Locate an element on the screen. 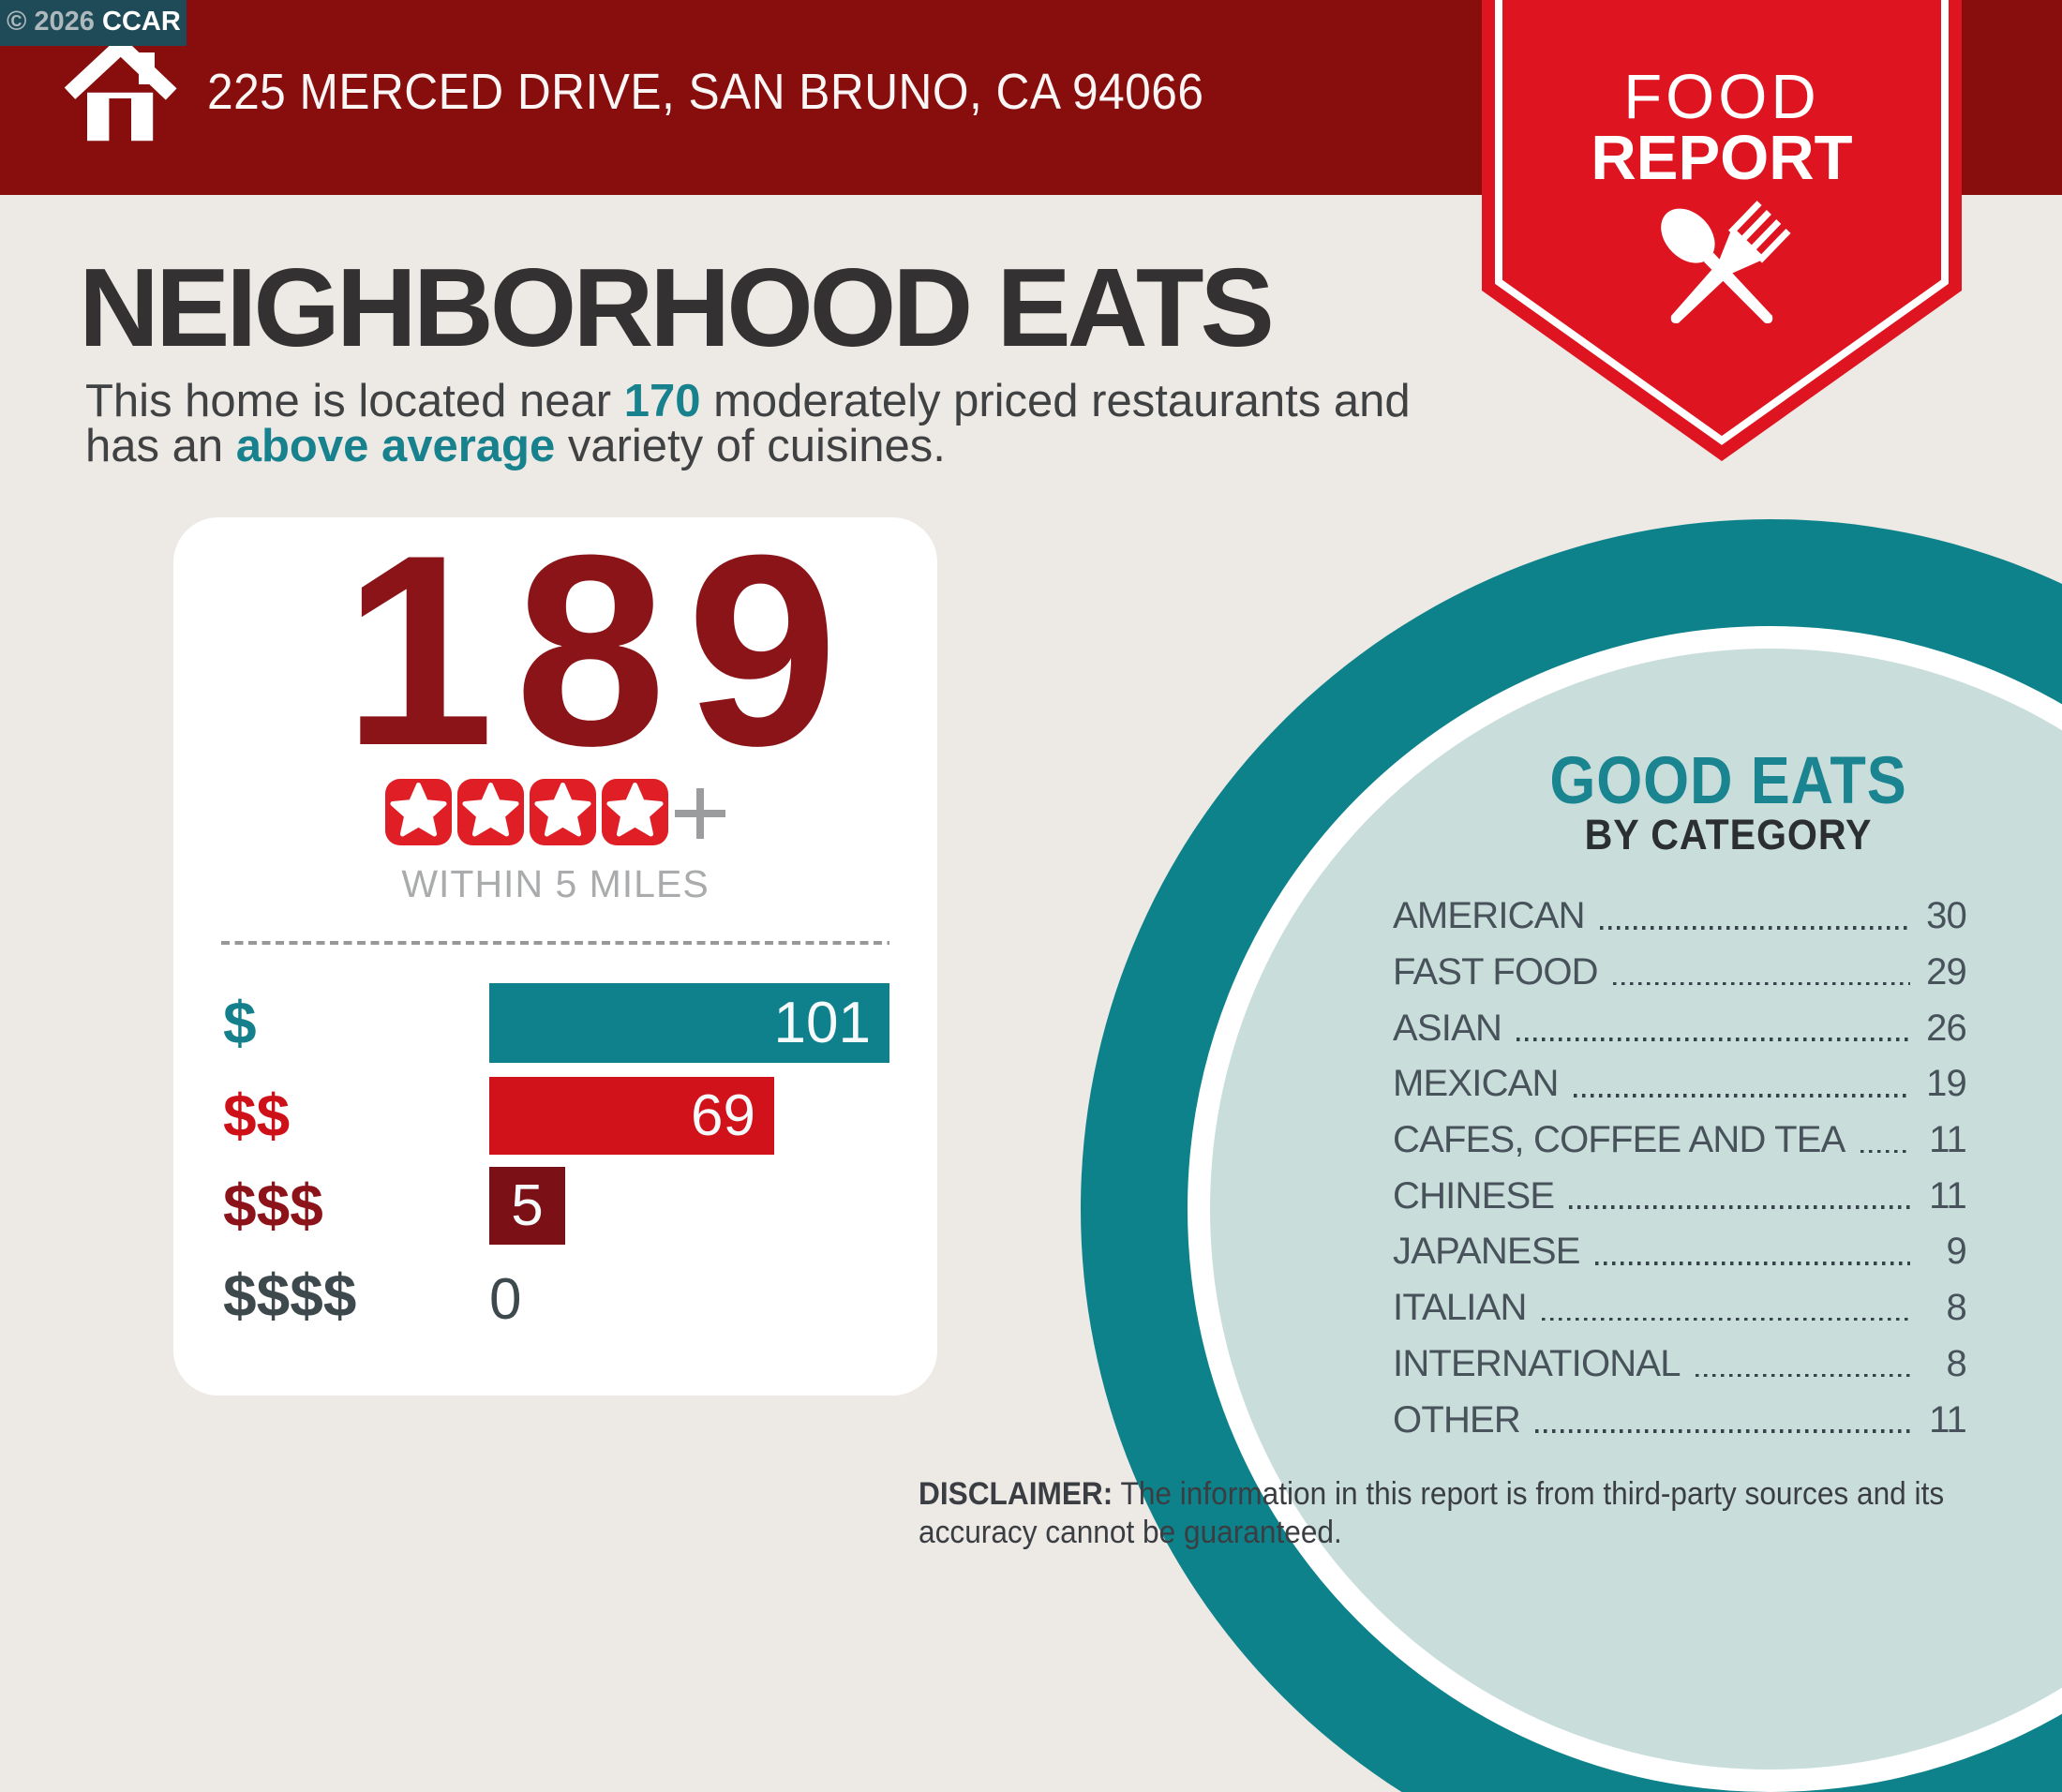 This screenshot has height=1792, width=2062. svg-text: FOOD is located at coordinates (1721, 97).